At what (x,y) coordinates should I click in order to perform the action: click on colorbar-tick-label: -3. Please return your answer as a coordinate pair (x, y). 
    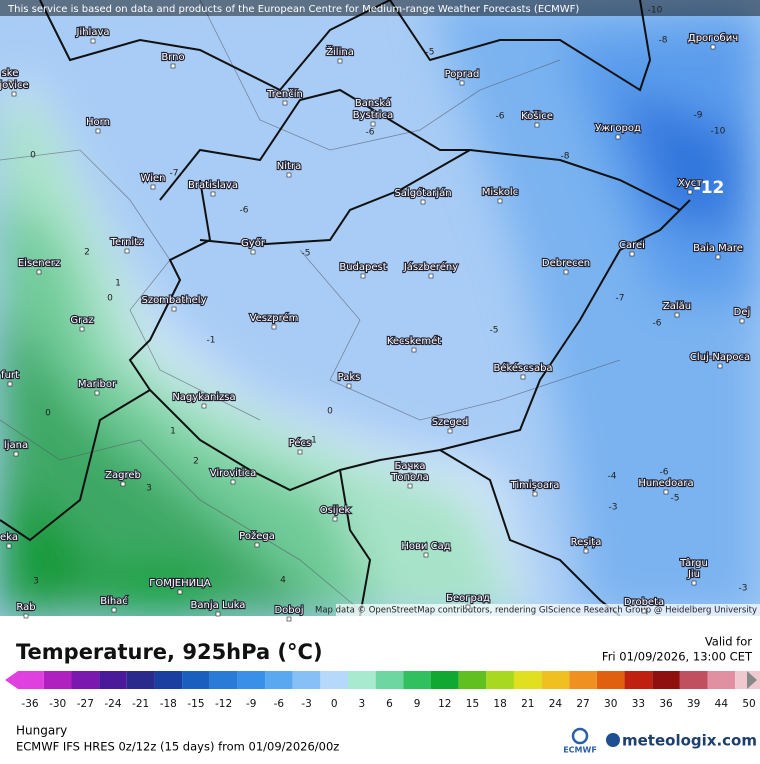
    Looking at the image, I should click on (306, 704).